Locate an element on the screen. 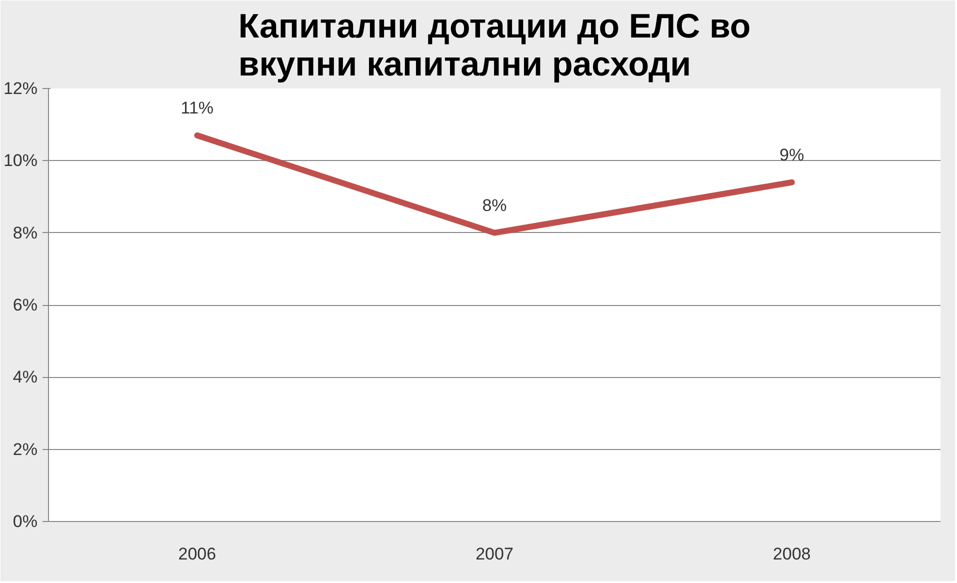 The image size is (957, 583). y-tick-label: 2% is located at coordinates (25, 449).